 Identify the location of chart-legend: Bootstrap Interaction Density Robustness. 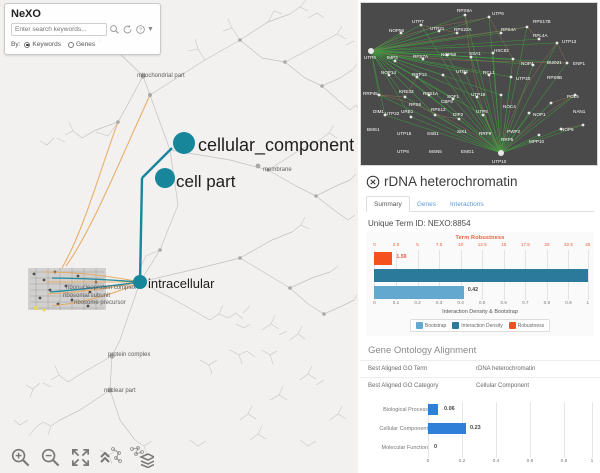
(480, 325).